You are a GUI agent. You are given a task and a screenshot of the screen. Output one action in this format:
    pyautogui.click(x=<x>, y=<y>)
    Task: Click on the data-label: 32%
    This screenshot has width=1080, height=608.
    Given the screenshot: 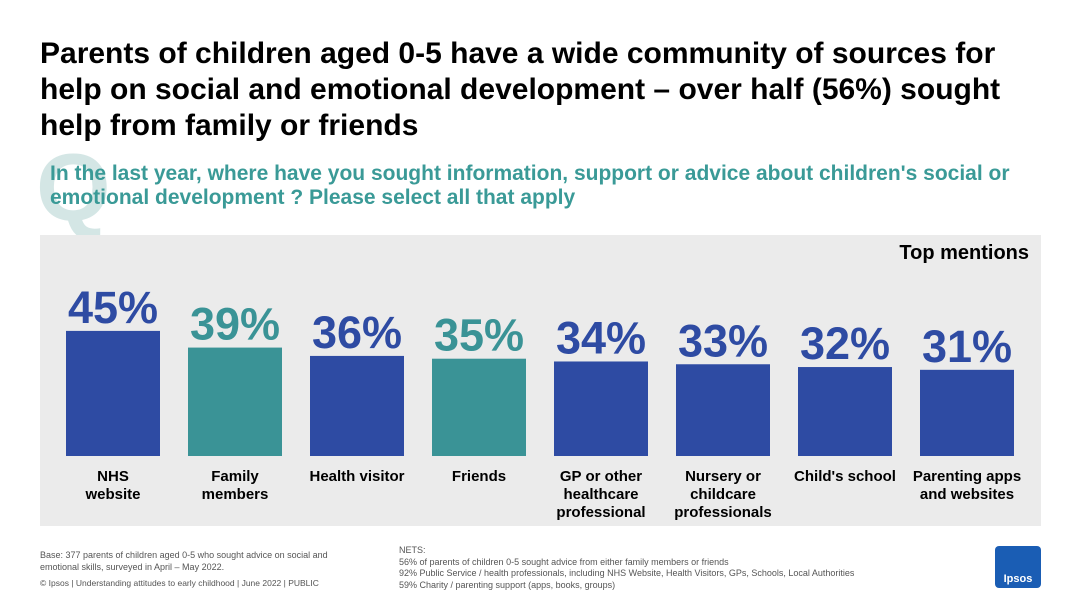 What is the action you would take?
    pyautogui.click(x=845, y=343)
    